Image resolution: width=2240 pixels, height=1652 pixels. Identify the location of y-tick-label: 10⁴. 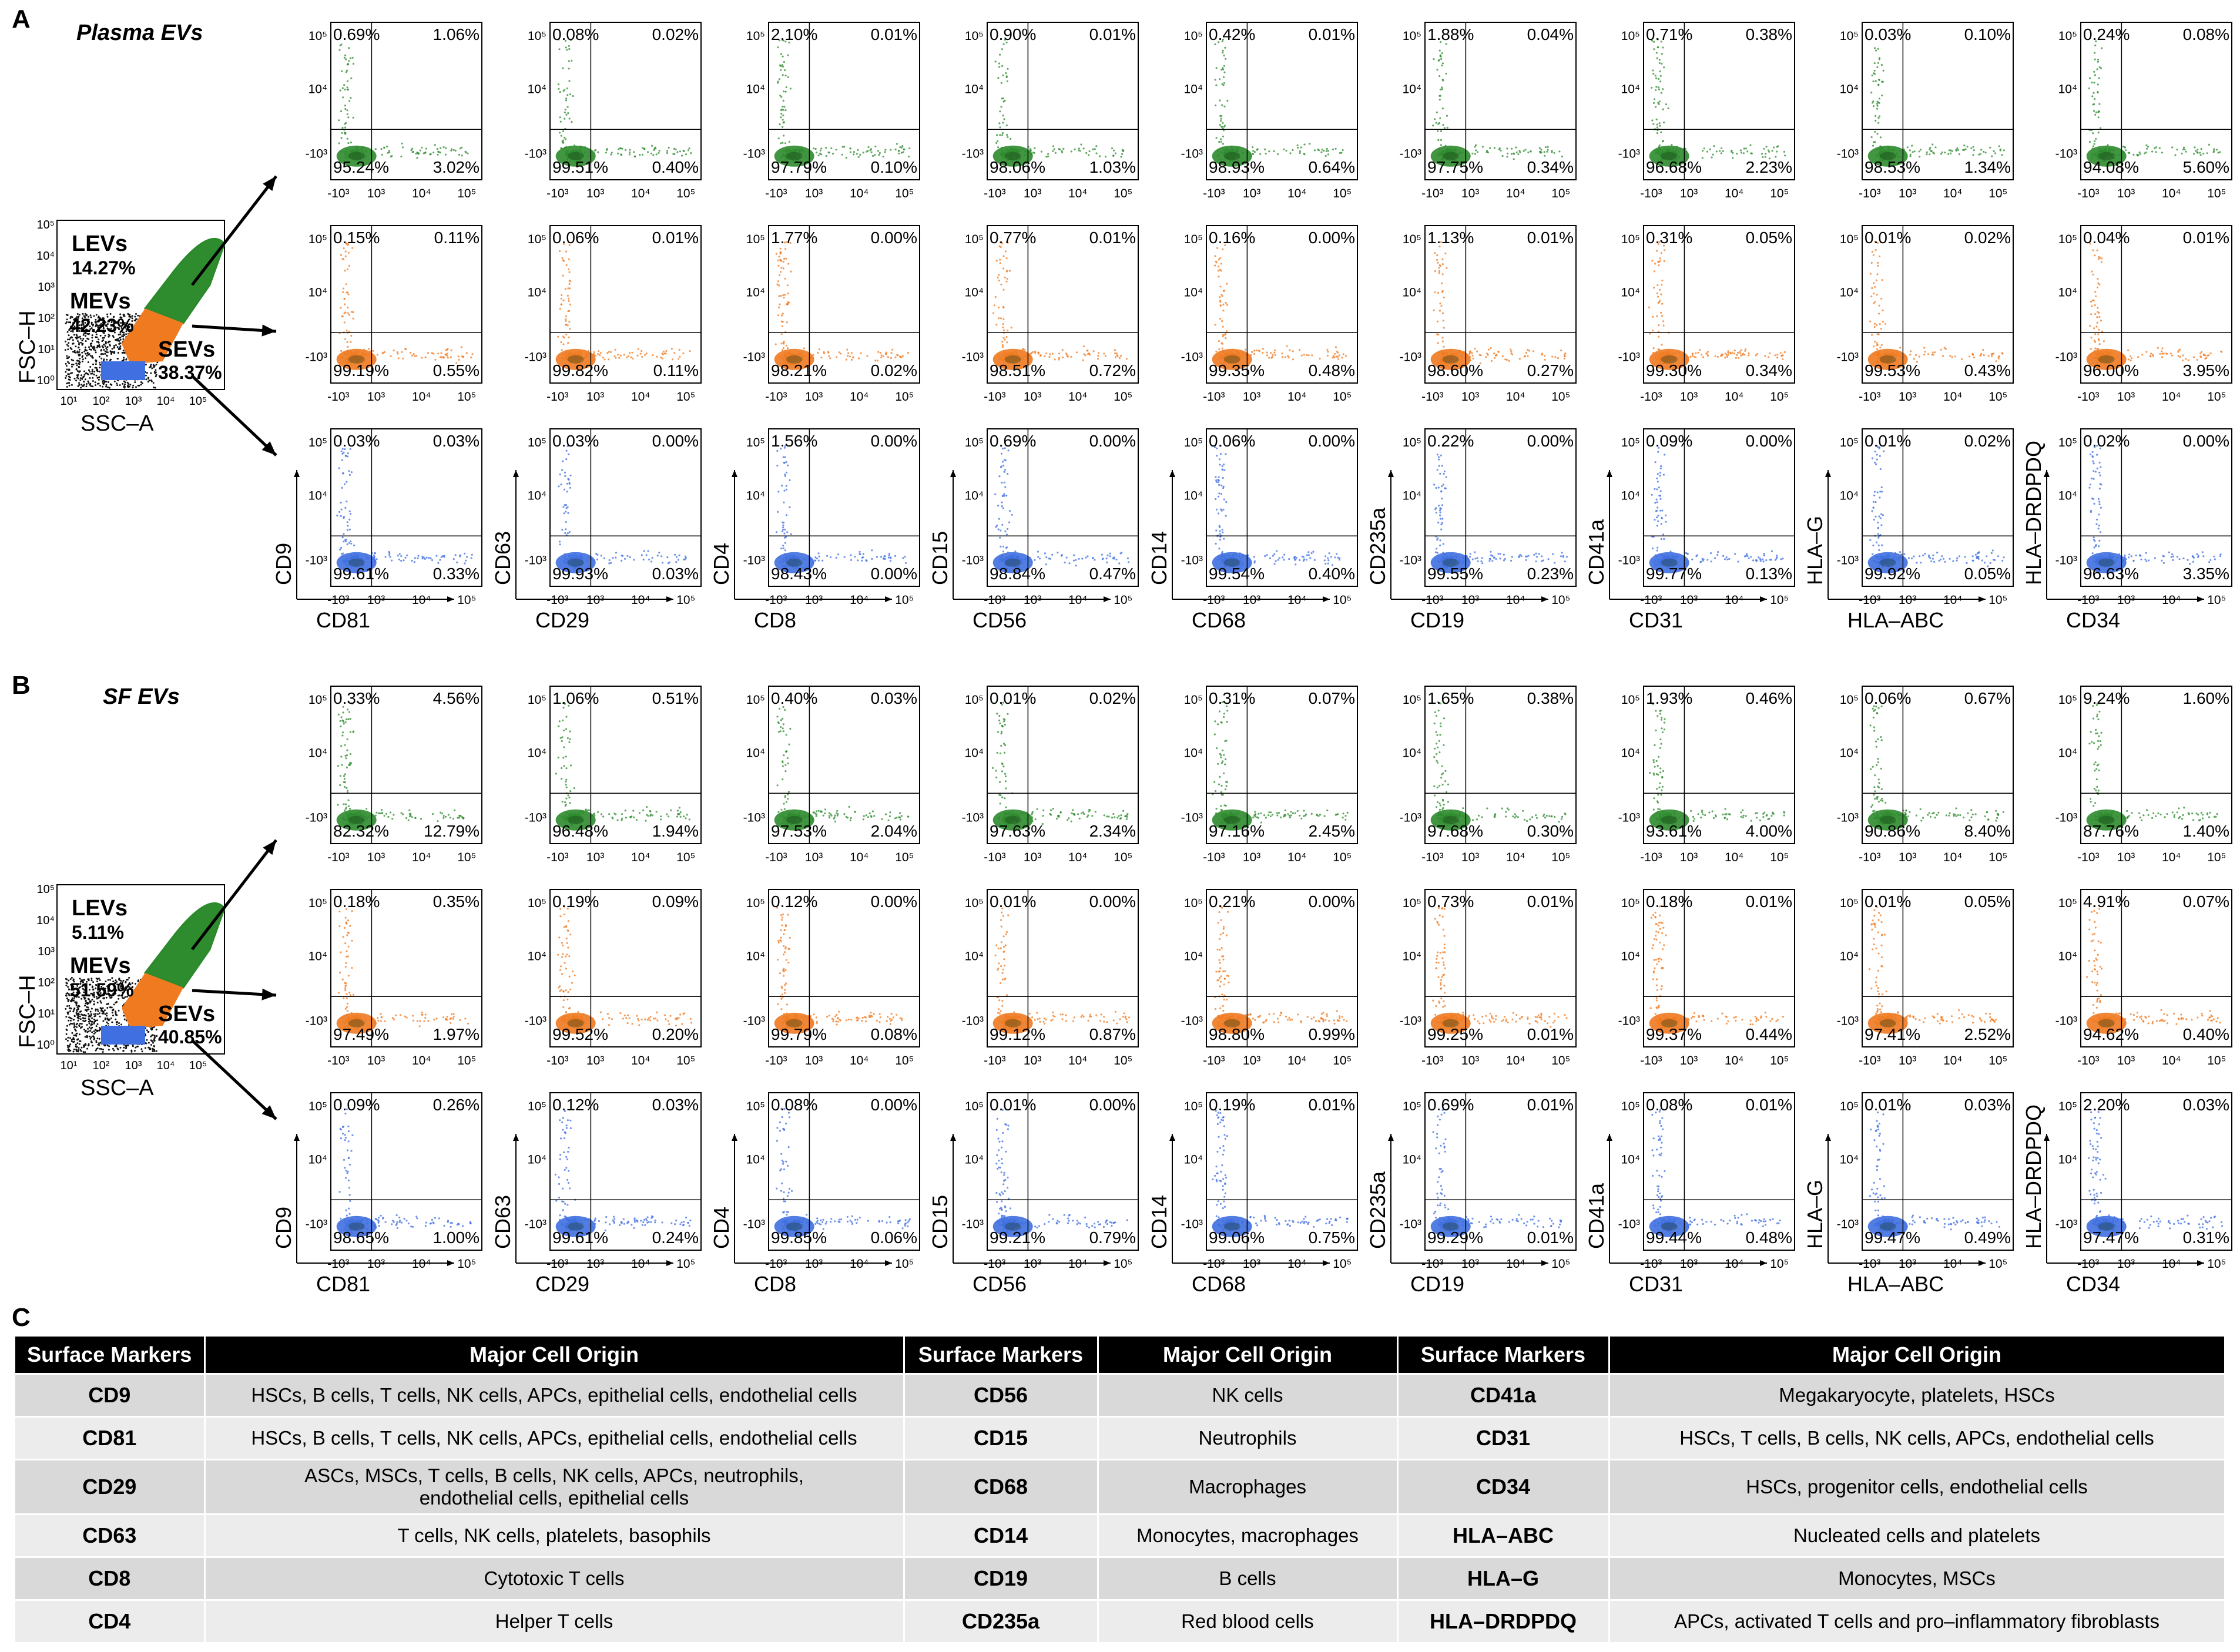
(1849, 89).